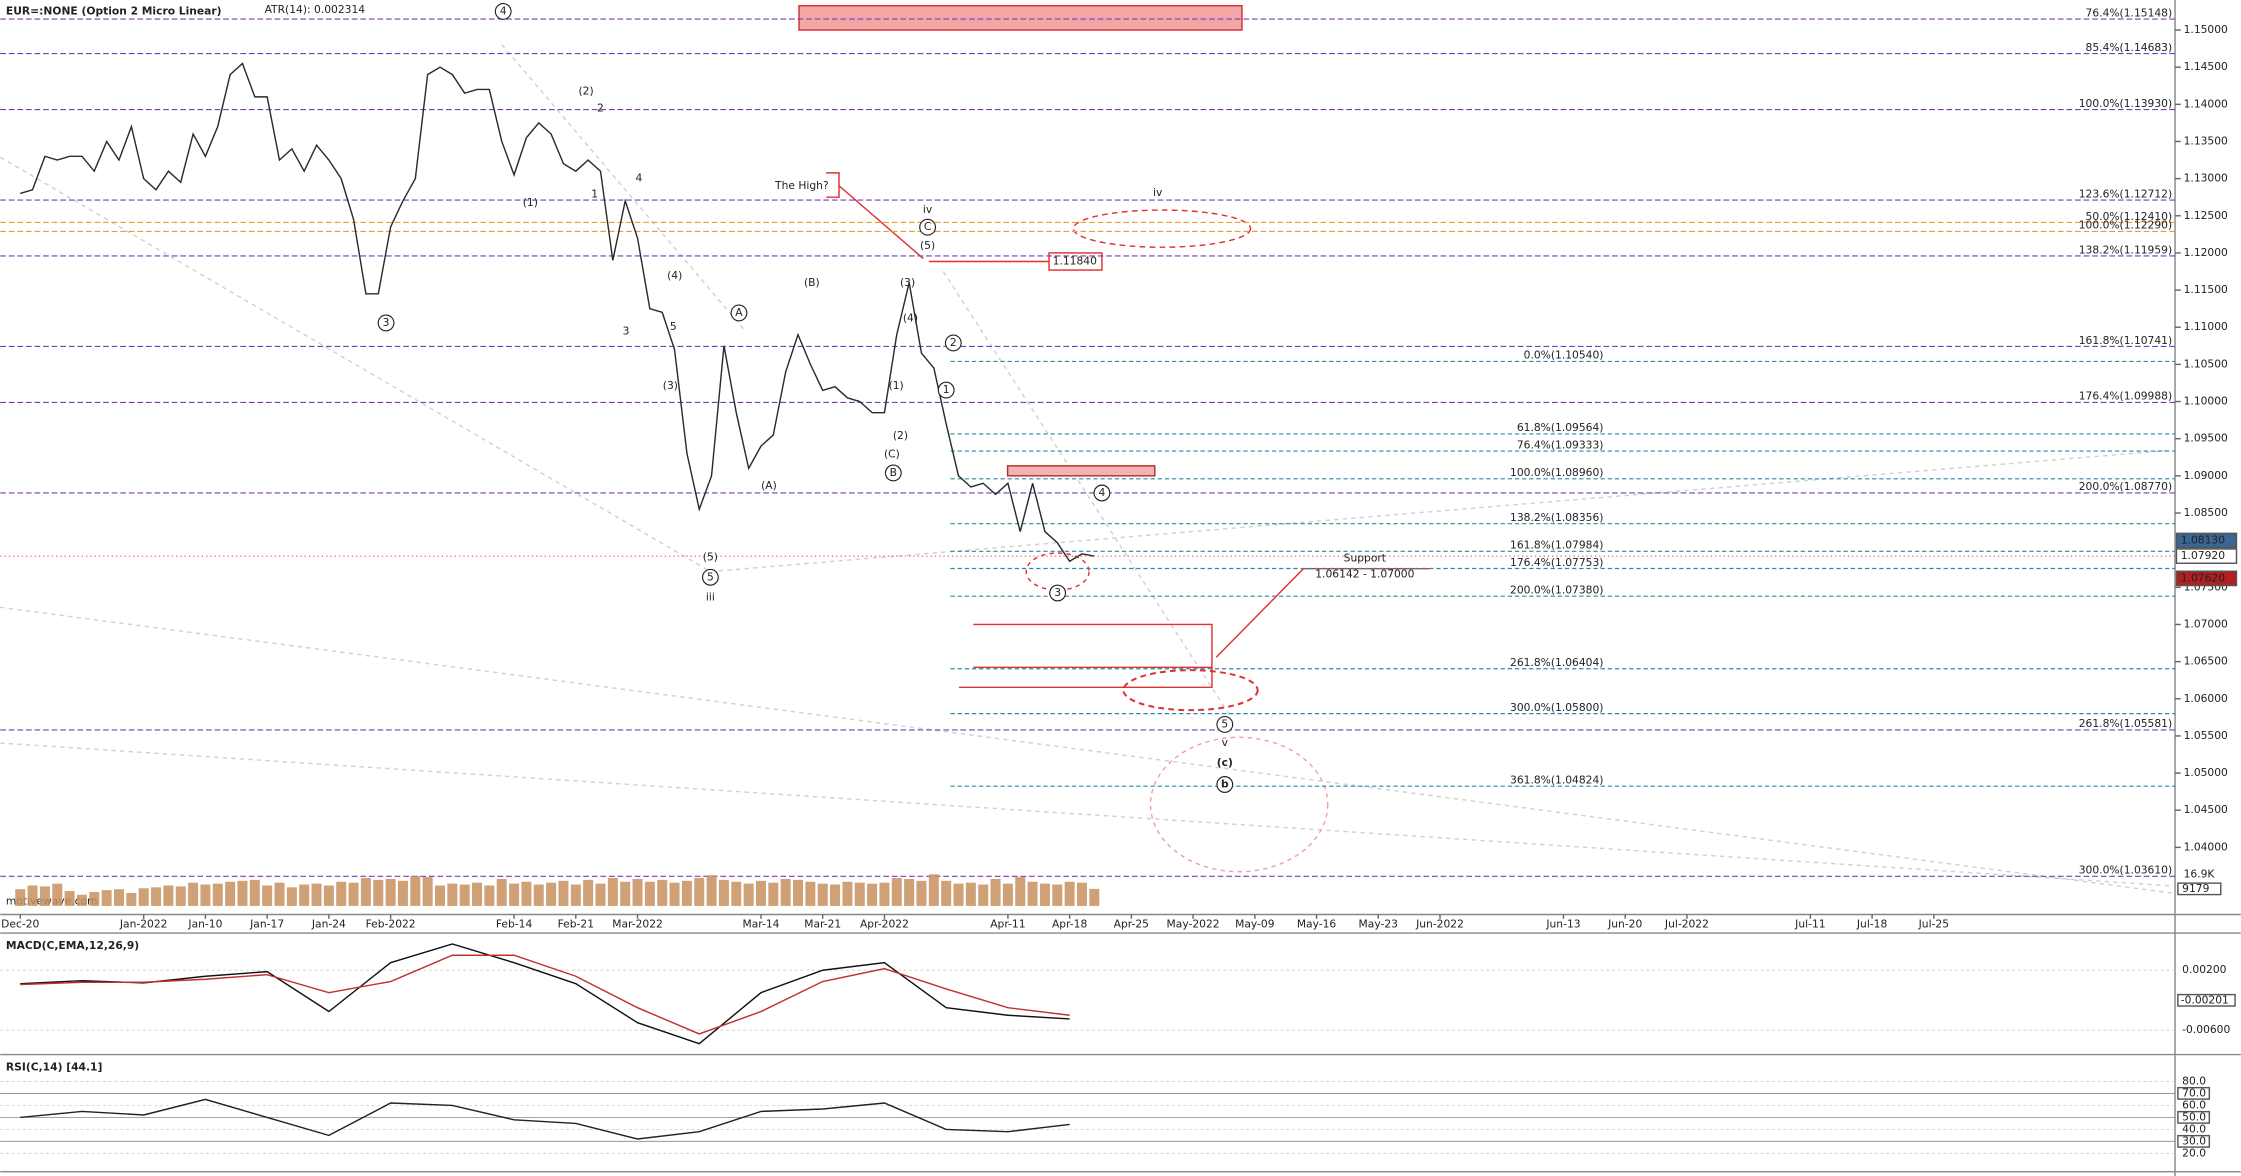 Image resolution: width=2241 pixels, height=1176 pixels. What do you see at coordinates (2206, 475) in the screenshot?
I see `y-tick-label: 1.09000` at bounding box center [2206, 475].